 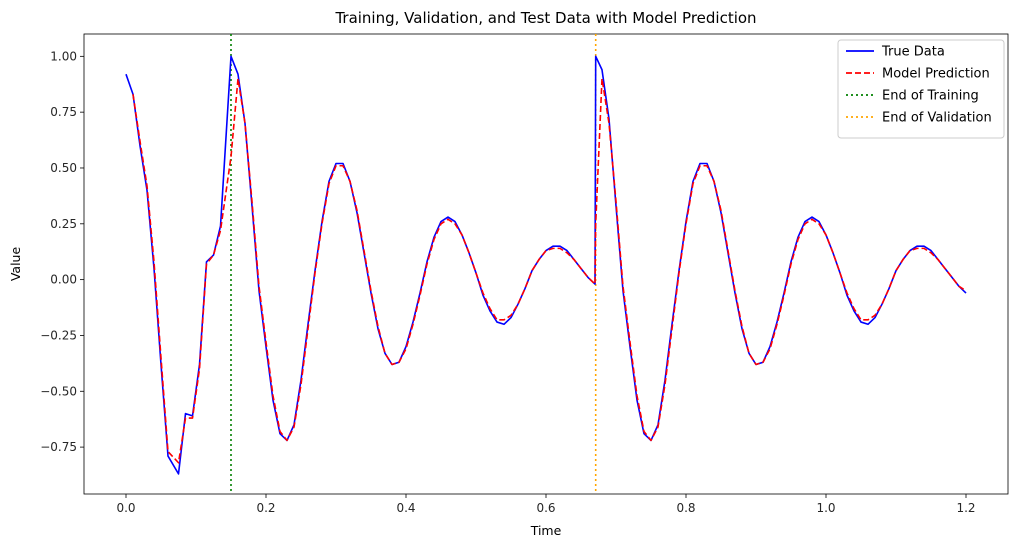 I want to click on x-tick-label: 0.4, so click(x=405, y=508).